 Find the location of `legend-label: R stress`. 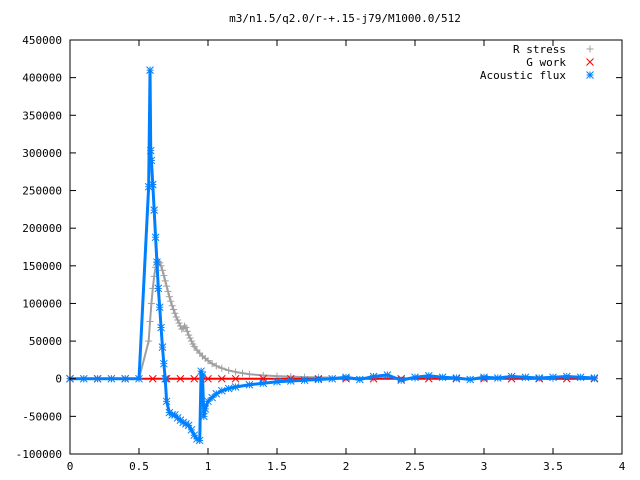

legend-label: R stress is located at coordinates (539, 49).